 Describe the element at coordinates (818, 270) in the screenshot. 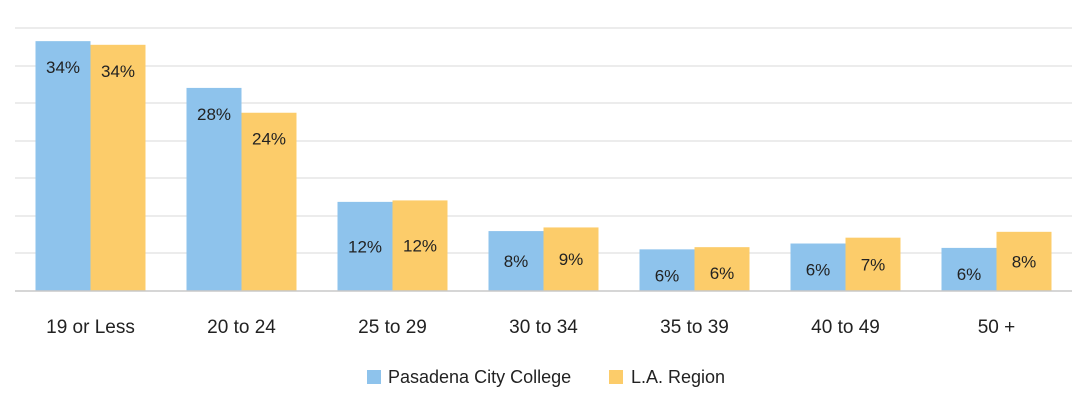

I see `data-label-pasadena-city-college-5: 6%` at that location.